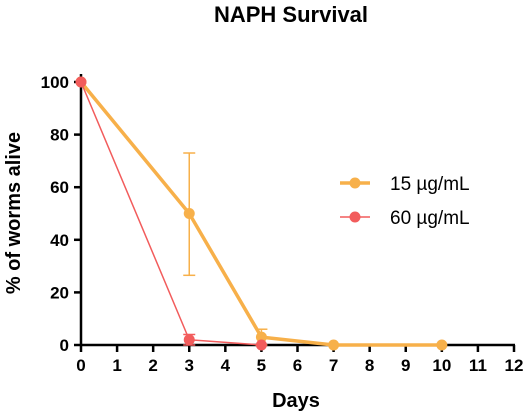 The height and width of the screenshot is (414, 526). What do you see at coordinates (226, 365) in the screenshot?
I see `x-tick-label: 4` at bounding box center [226, 365].